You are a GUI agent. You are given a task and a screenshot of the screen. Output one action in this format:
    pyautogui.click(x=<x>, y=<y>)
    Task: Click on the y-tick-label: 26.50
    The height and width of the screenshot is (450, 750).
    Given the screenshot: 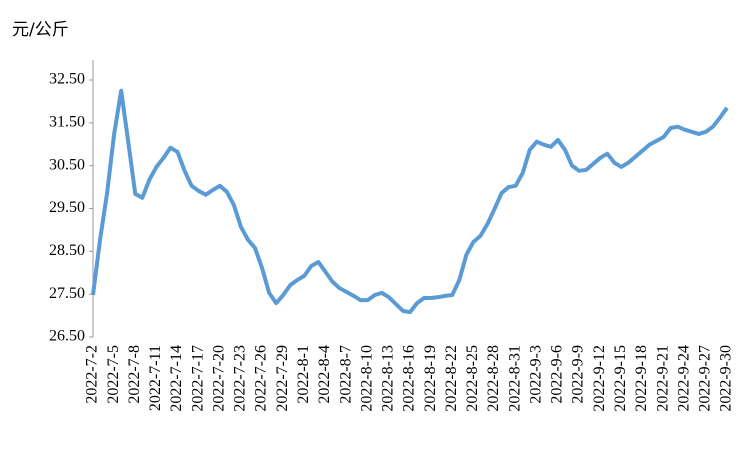 What is the action you would take?
    pyautogui.click(x=67, y=336)
    